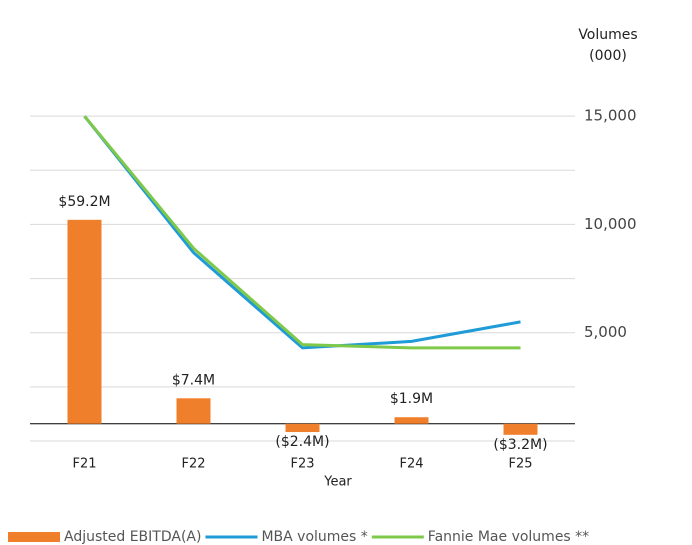  I want to click on legend-label: MBA volumes *, so click(314, 537).